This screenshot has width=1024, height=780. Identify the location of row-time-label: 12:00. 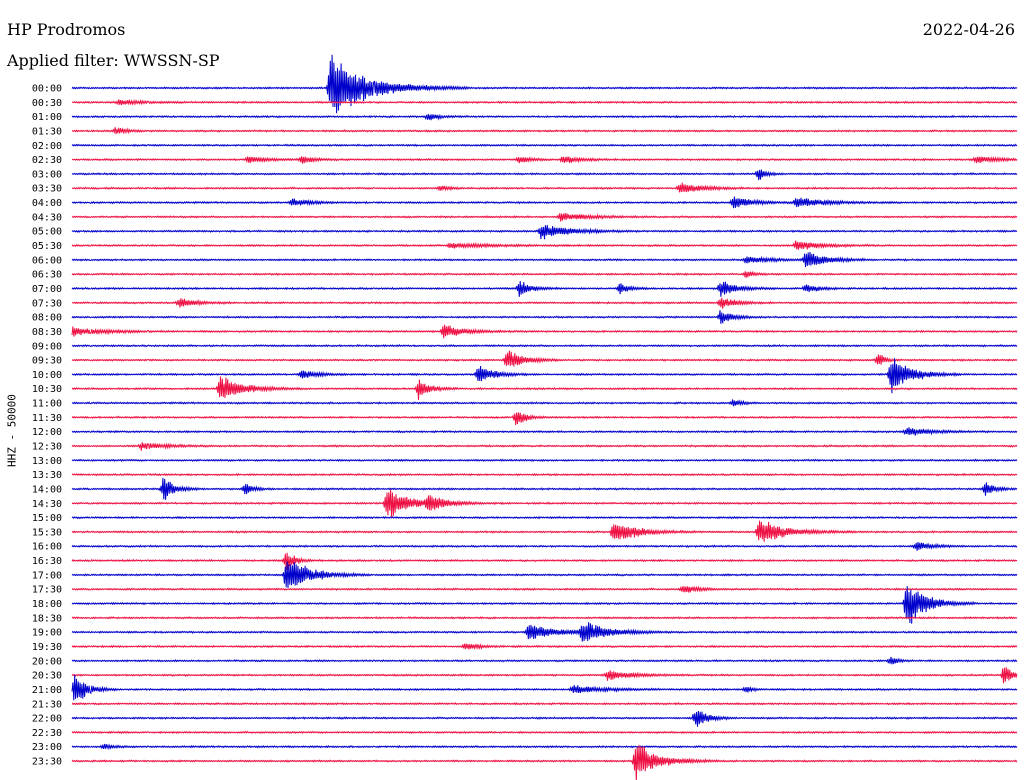
(47, 432).